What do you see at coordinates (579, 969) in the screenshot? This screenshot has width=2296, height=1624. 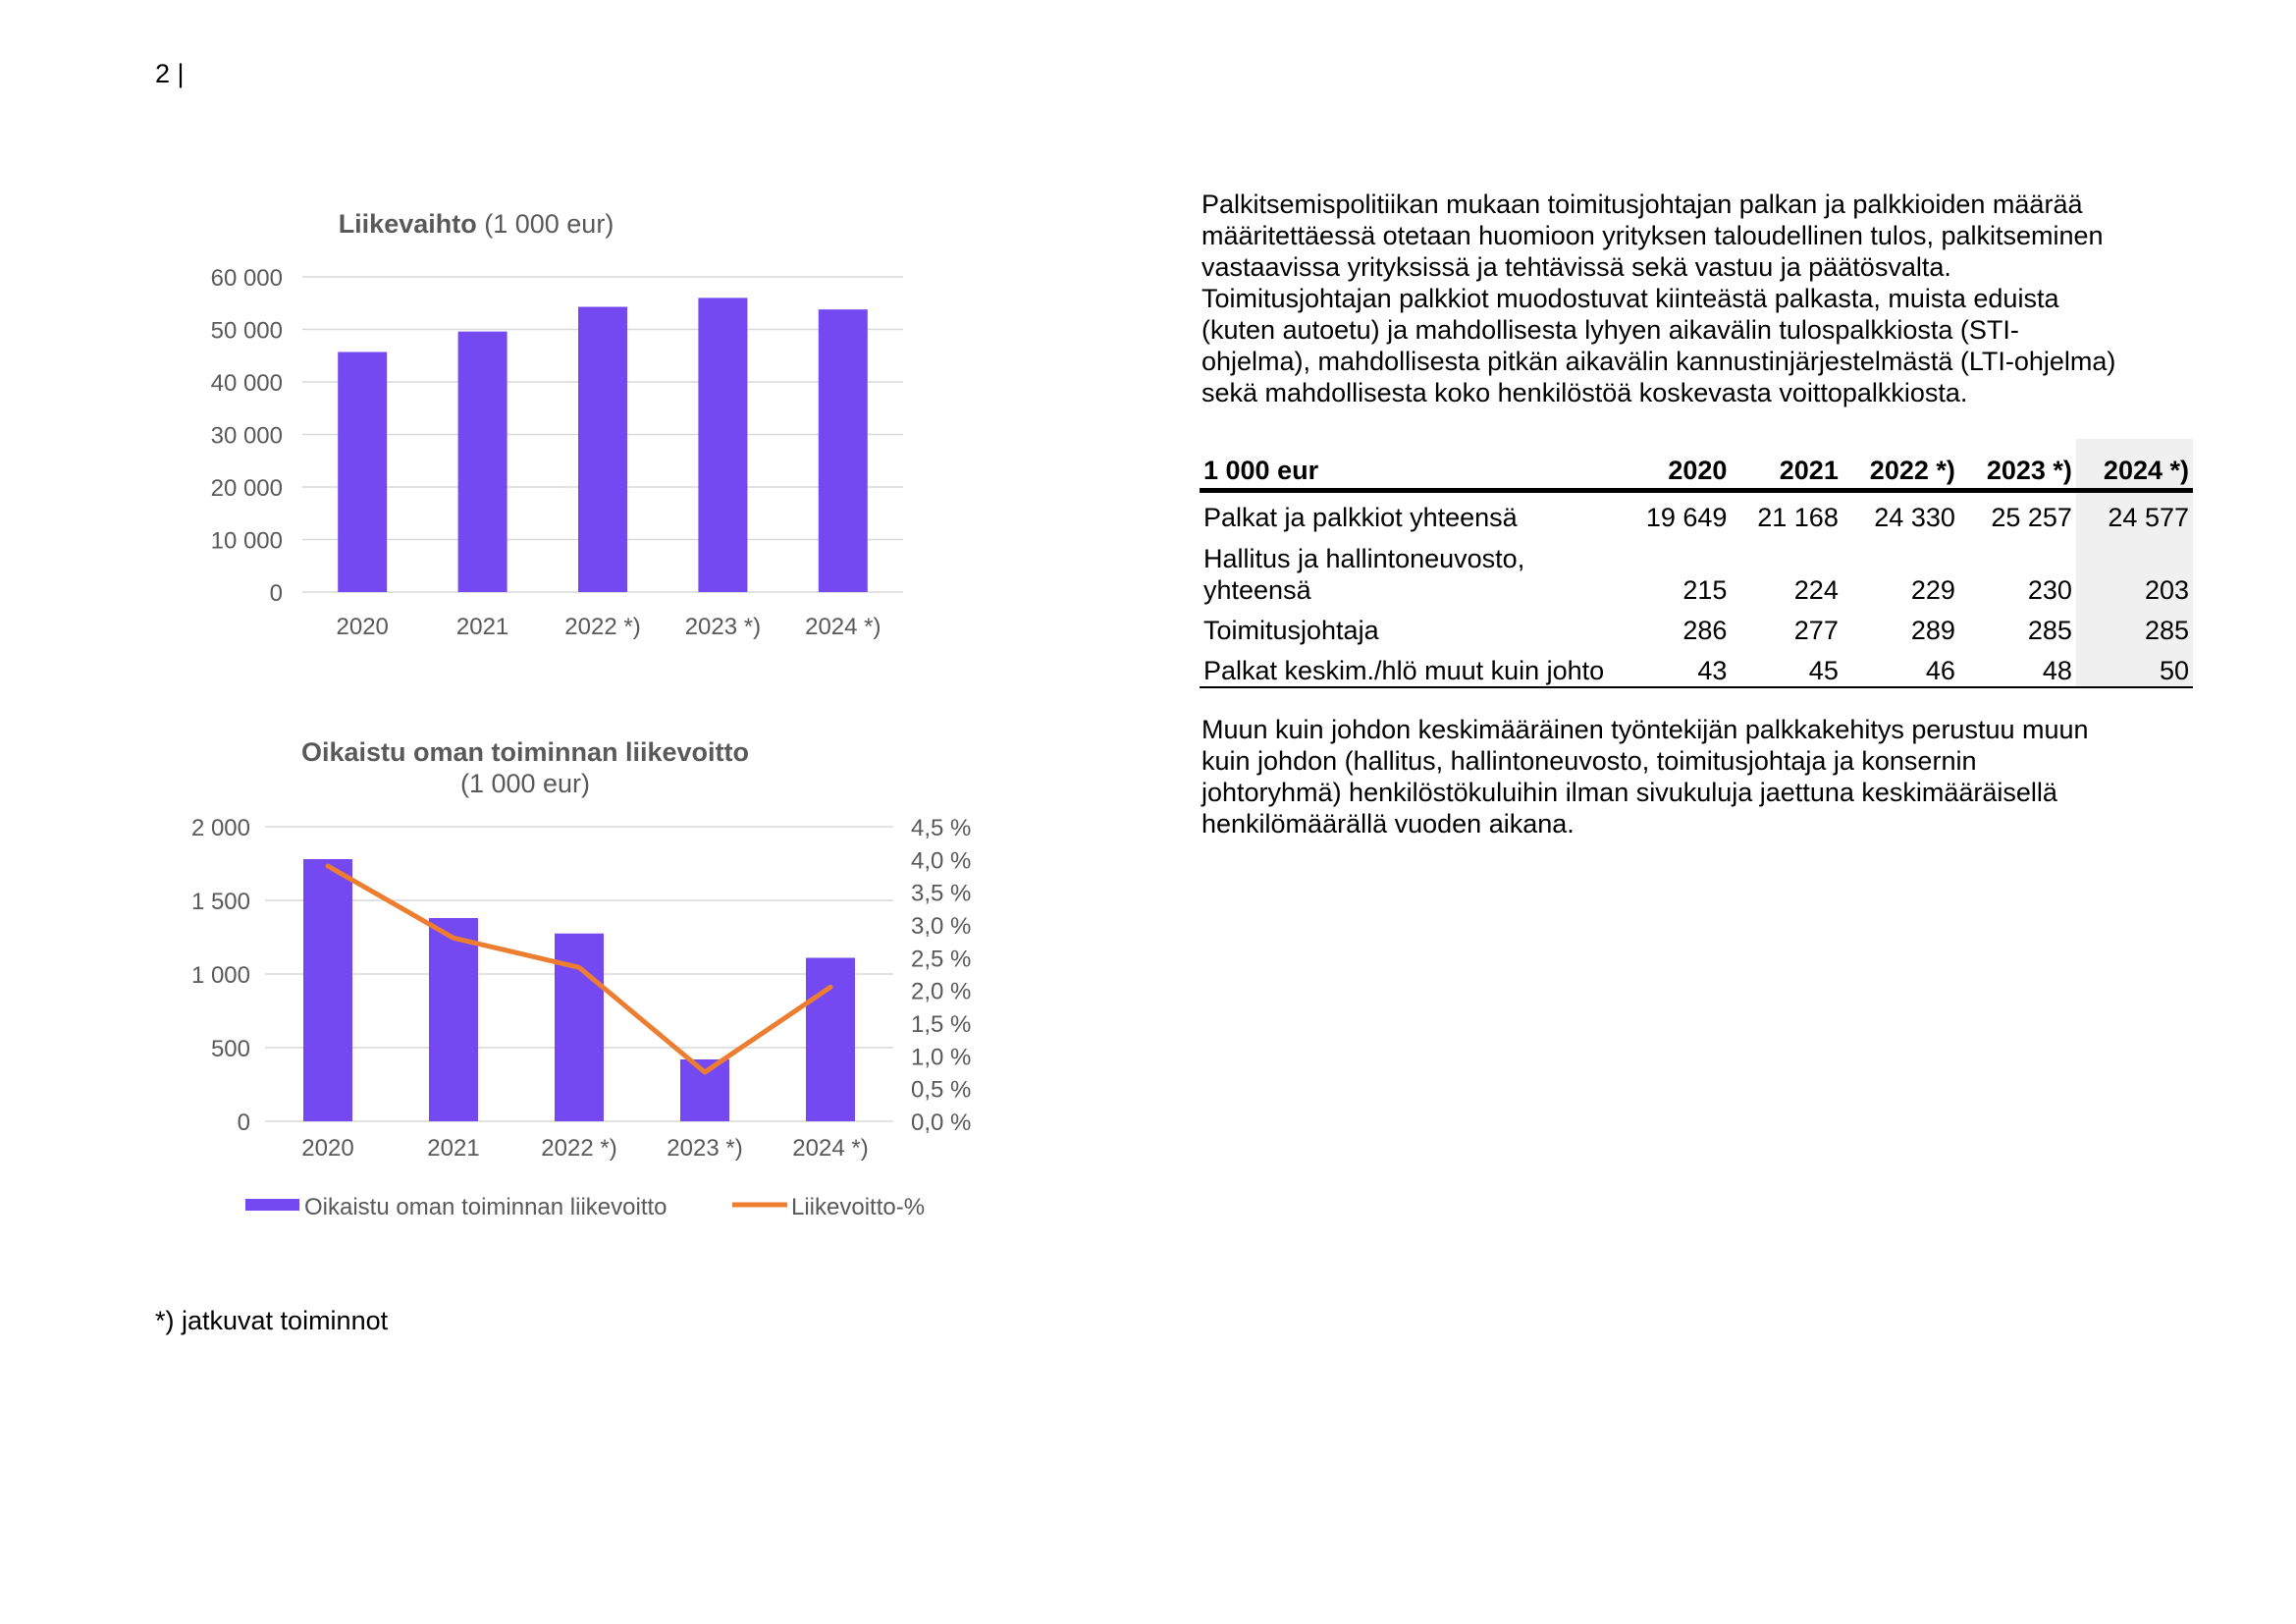 I see `margin-line` at bounding box center [579, 969].